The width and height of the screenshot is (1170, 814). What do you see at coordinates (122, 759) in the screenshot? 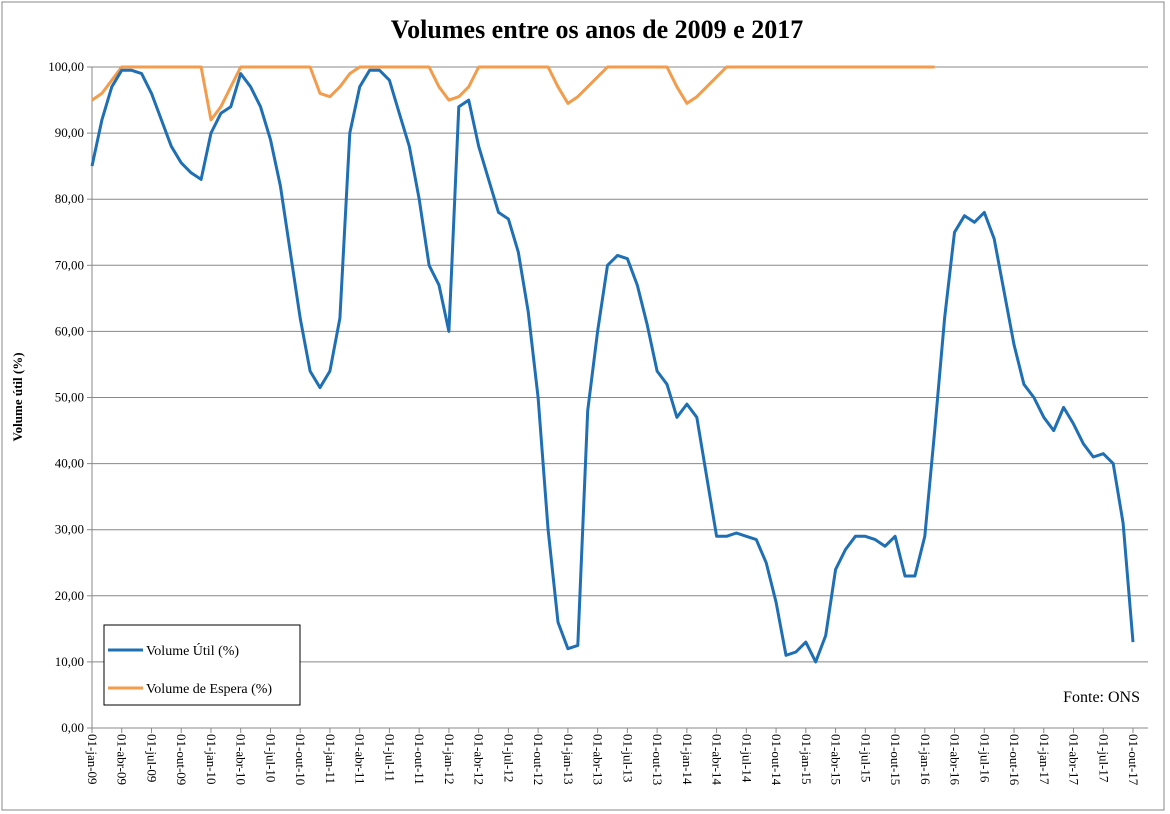
I see `x-tick-label: 01-abr-09` at bounding box center [122, 759].